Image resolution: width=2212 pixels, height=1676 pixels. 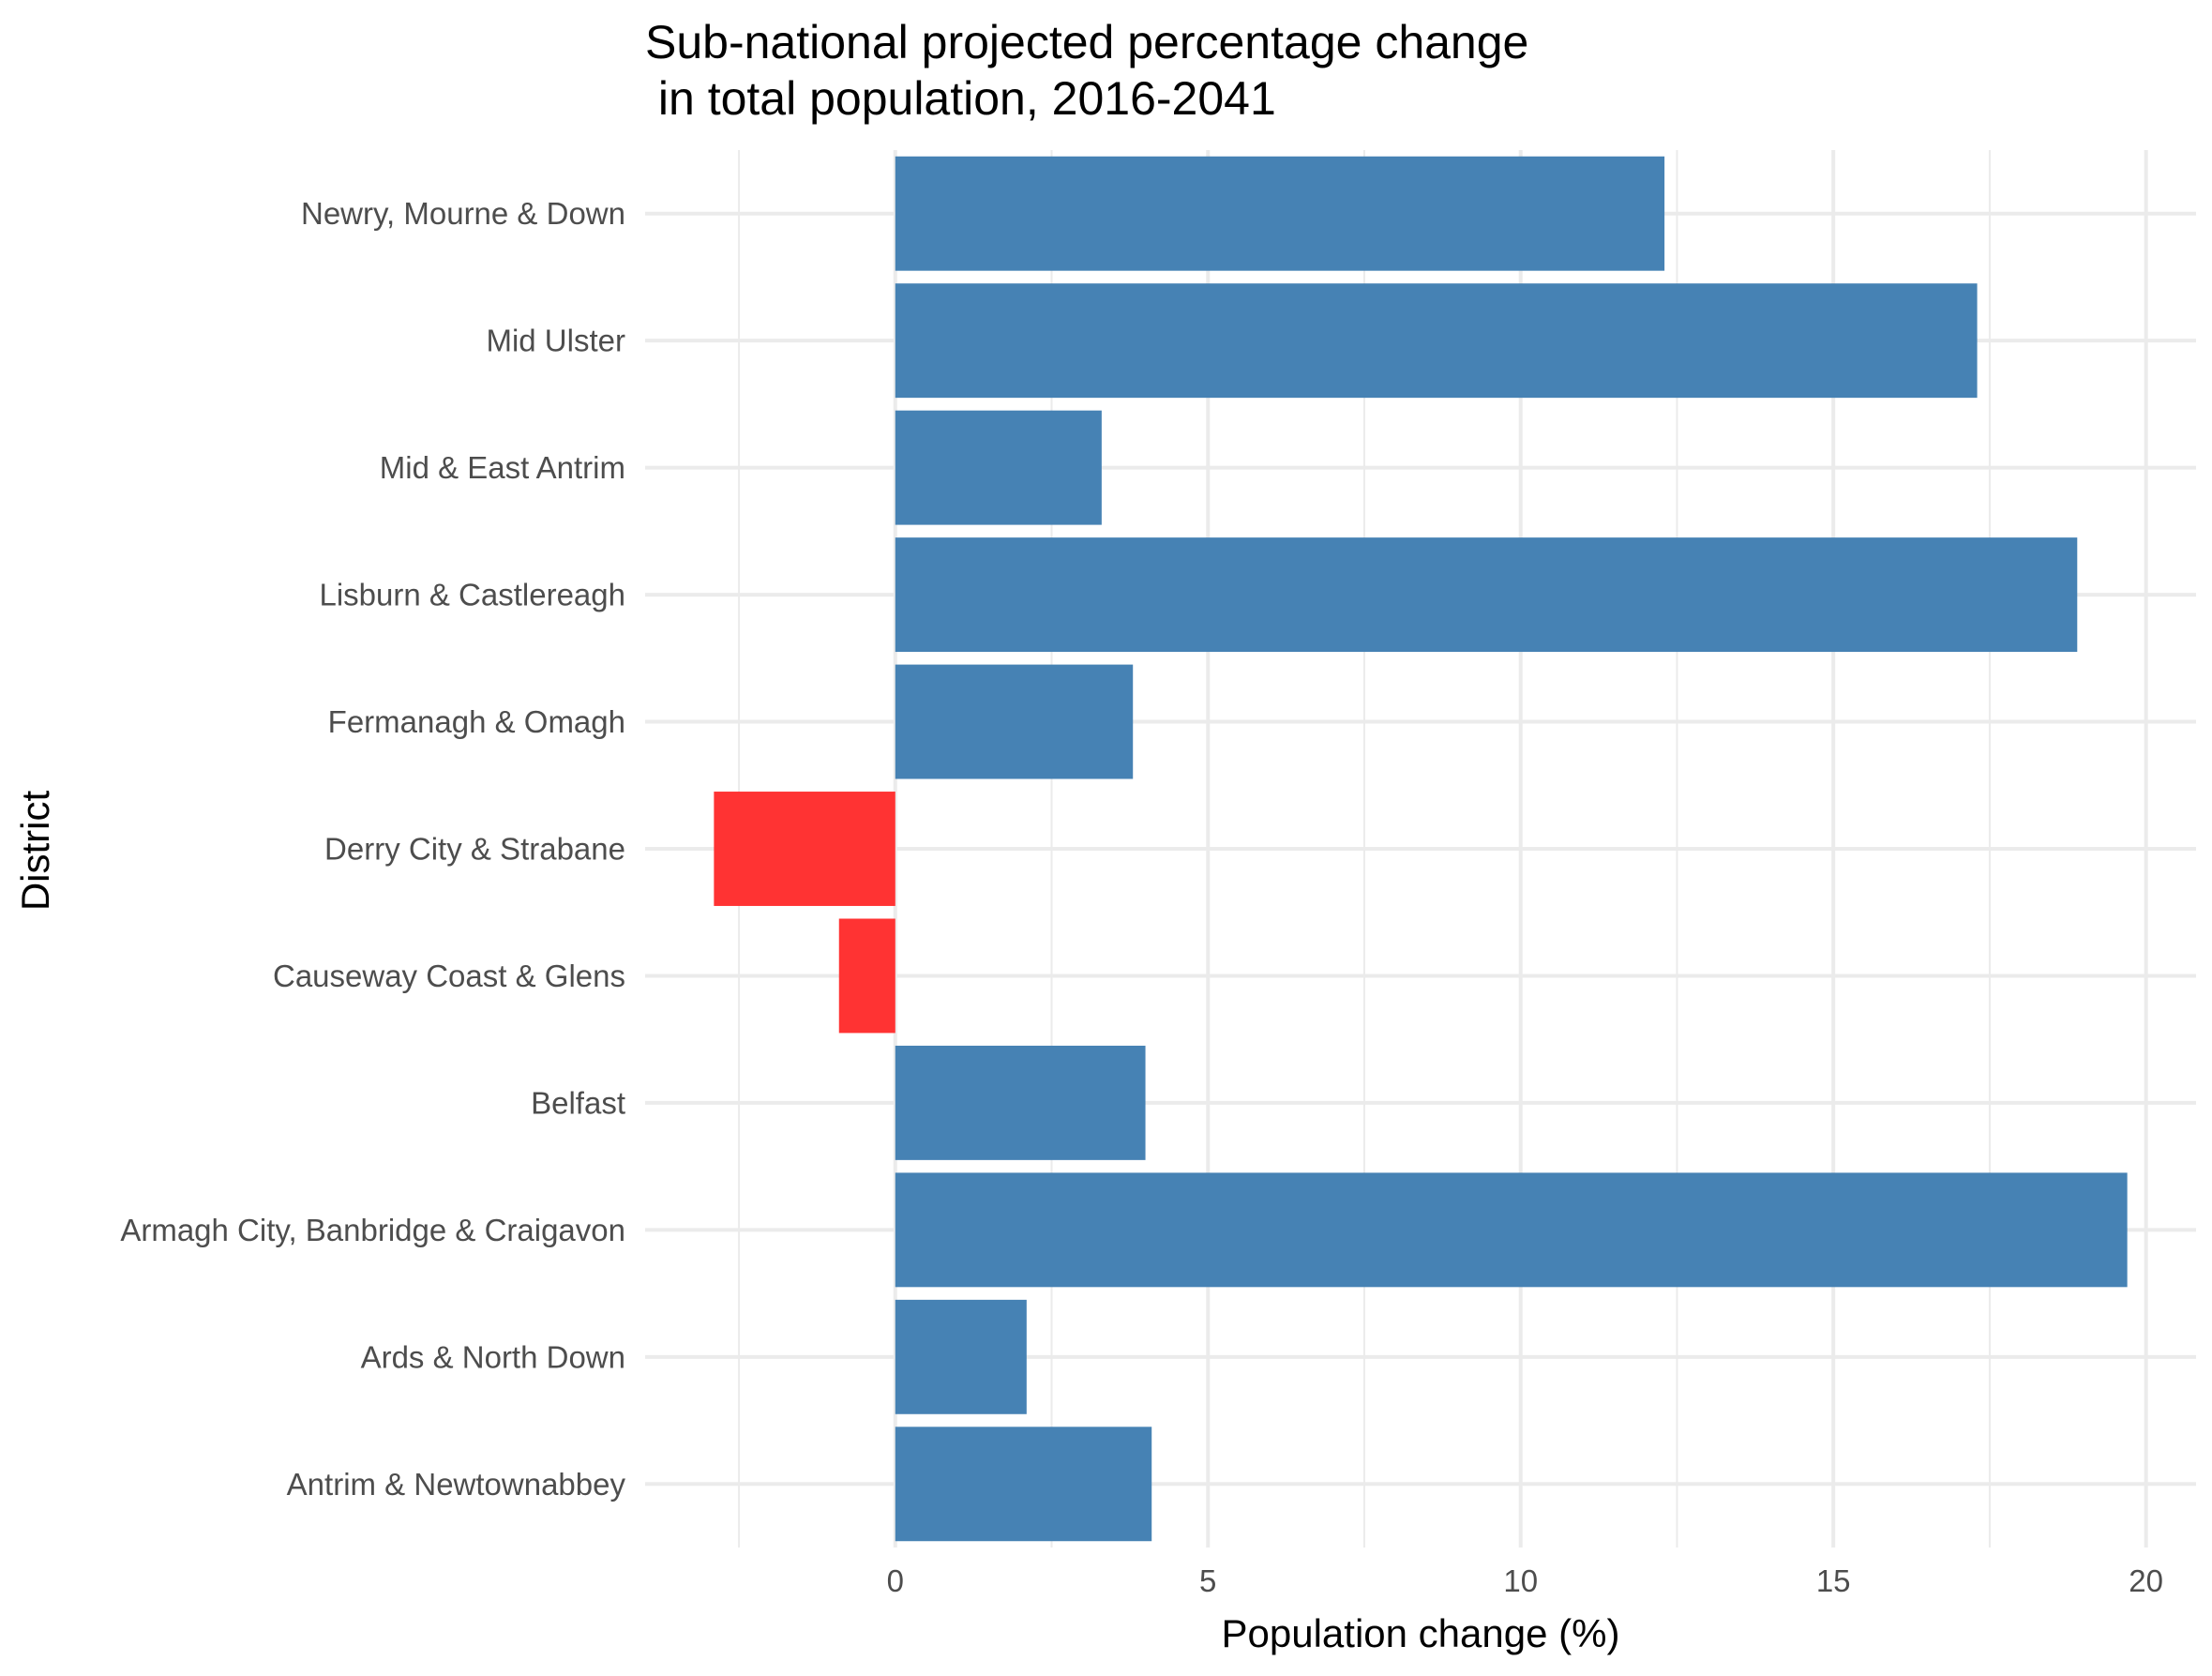 I want to click on y-tick-label: Armagh City, Banbridge & Craigavon, so click(x=372, y=1230).